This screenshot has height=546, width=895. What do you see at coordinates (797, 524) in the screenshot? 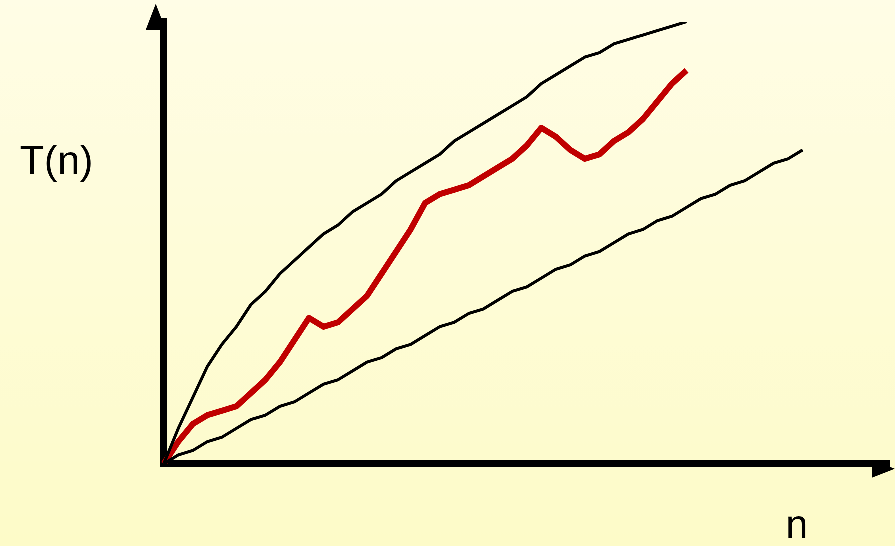
I see `x-axis-title: n` at bounding box center [797, 524].